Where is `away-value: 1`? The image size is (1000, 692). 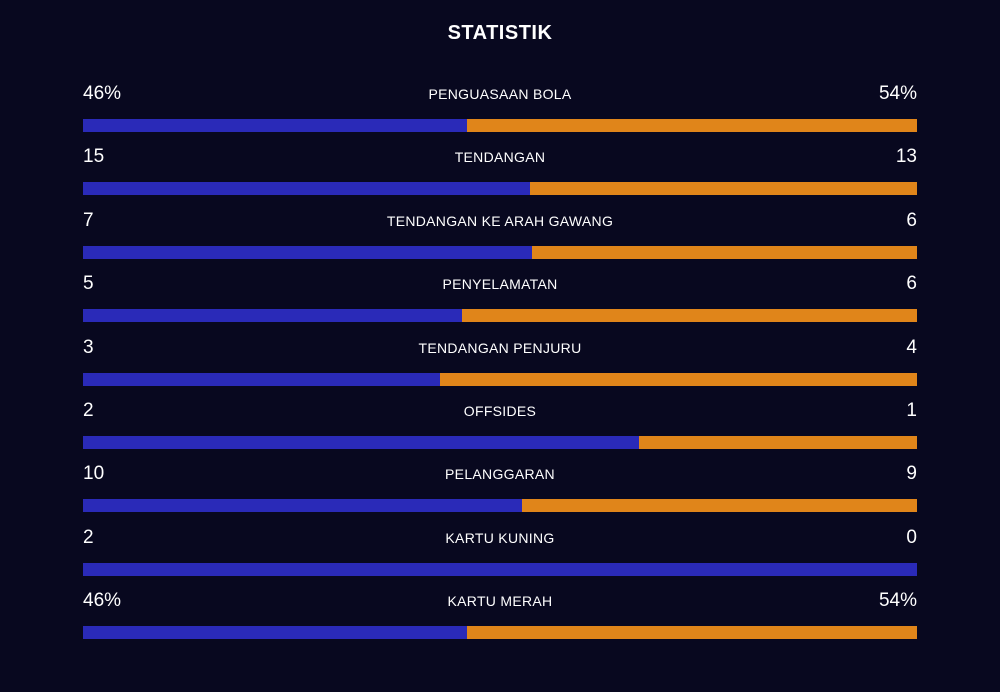 away-value: 1 is located at coordinates (911, 410).